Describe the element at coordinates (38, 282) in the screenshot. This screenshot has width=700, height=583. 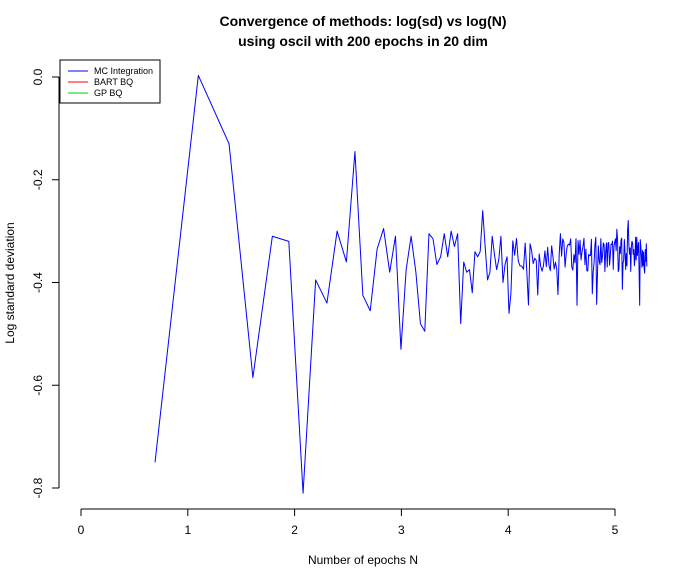
I see `y-tick-label: -0.4` at that location.